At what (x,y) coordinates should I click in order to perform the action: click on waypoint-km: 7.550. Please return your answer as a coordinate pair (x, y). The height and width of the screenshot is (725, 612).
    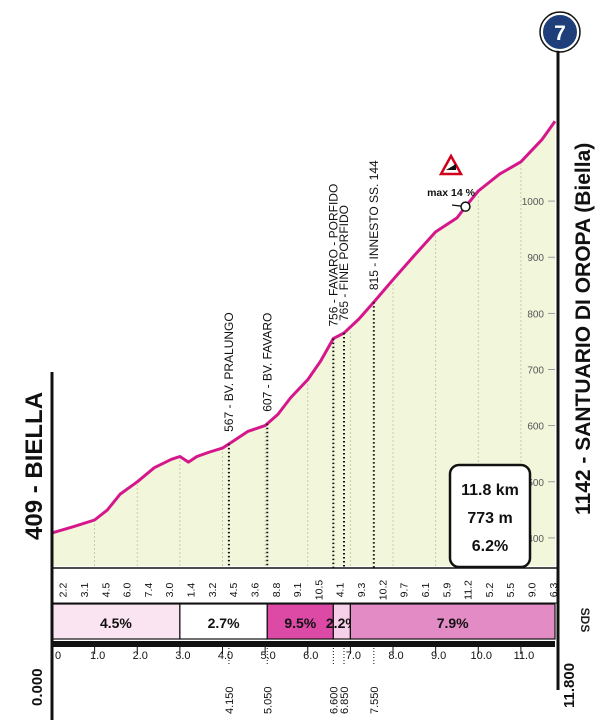
    Looking at the image, I should click on (375, 700).